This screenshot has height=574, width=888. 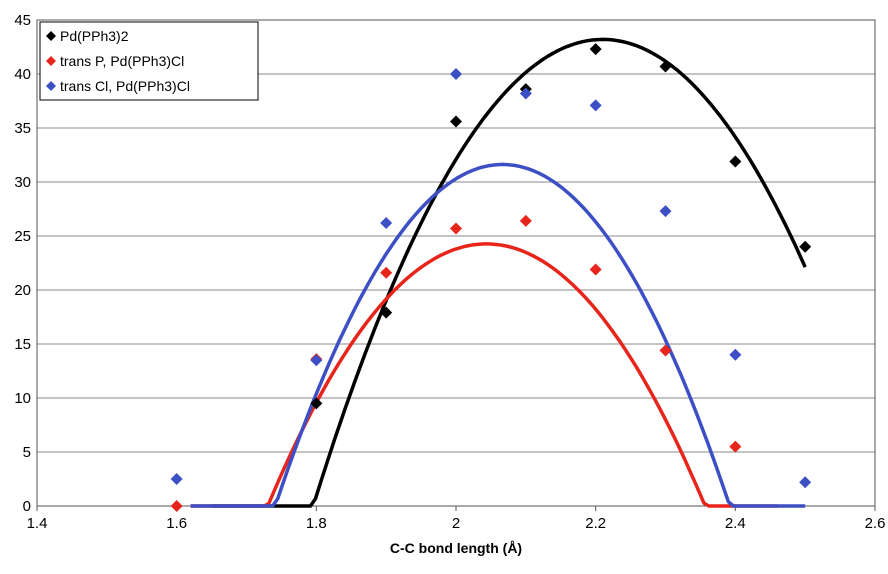 I want to click on x-tick-label: 2, so click(x=456, y=523).